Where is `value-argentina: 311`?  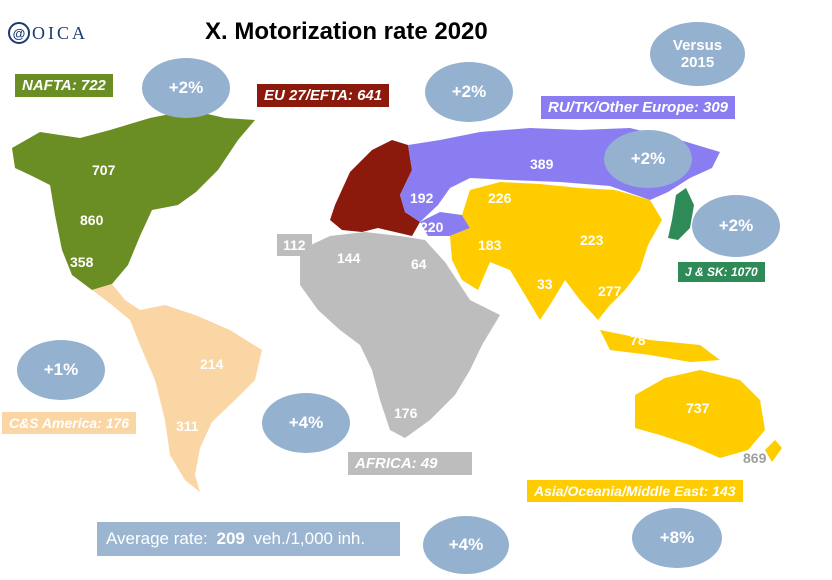
value-argentina: 311 is located at coordinates (187, 426).